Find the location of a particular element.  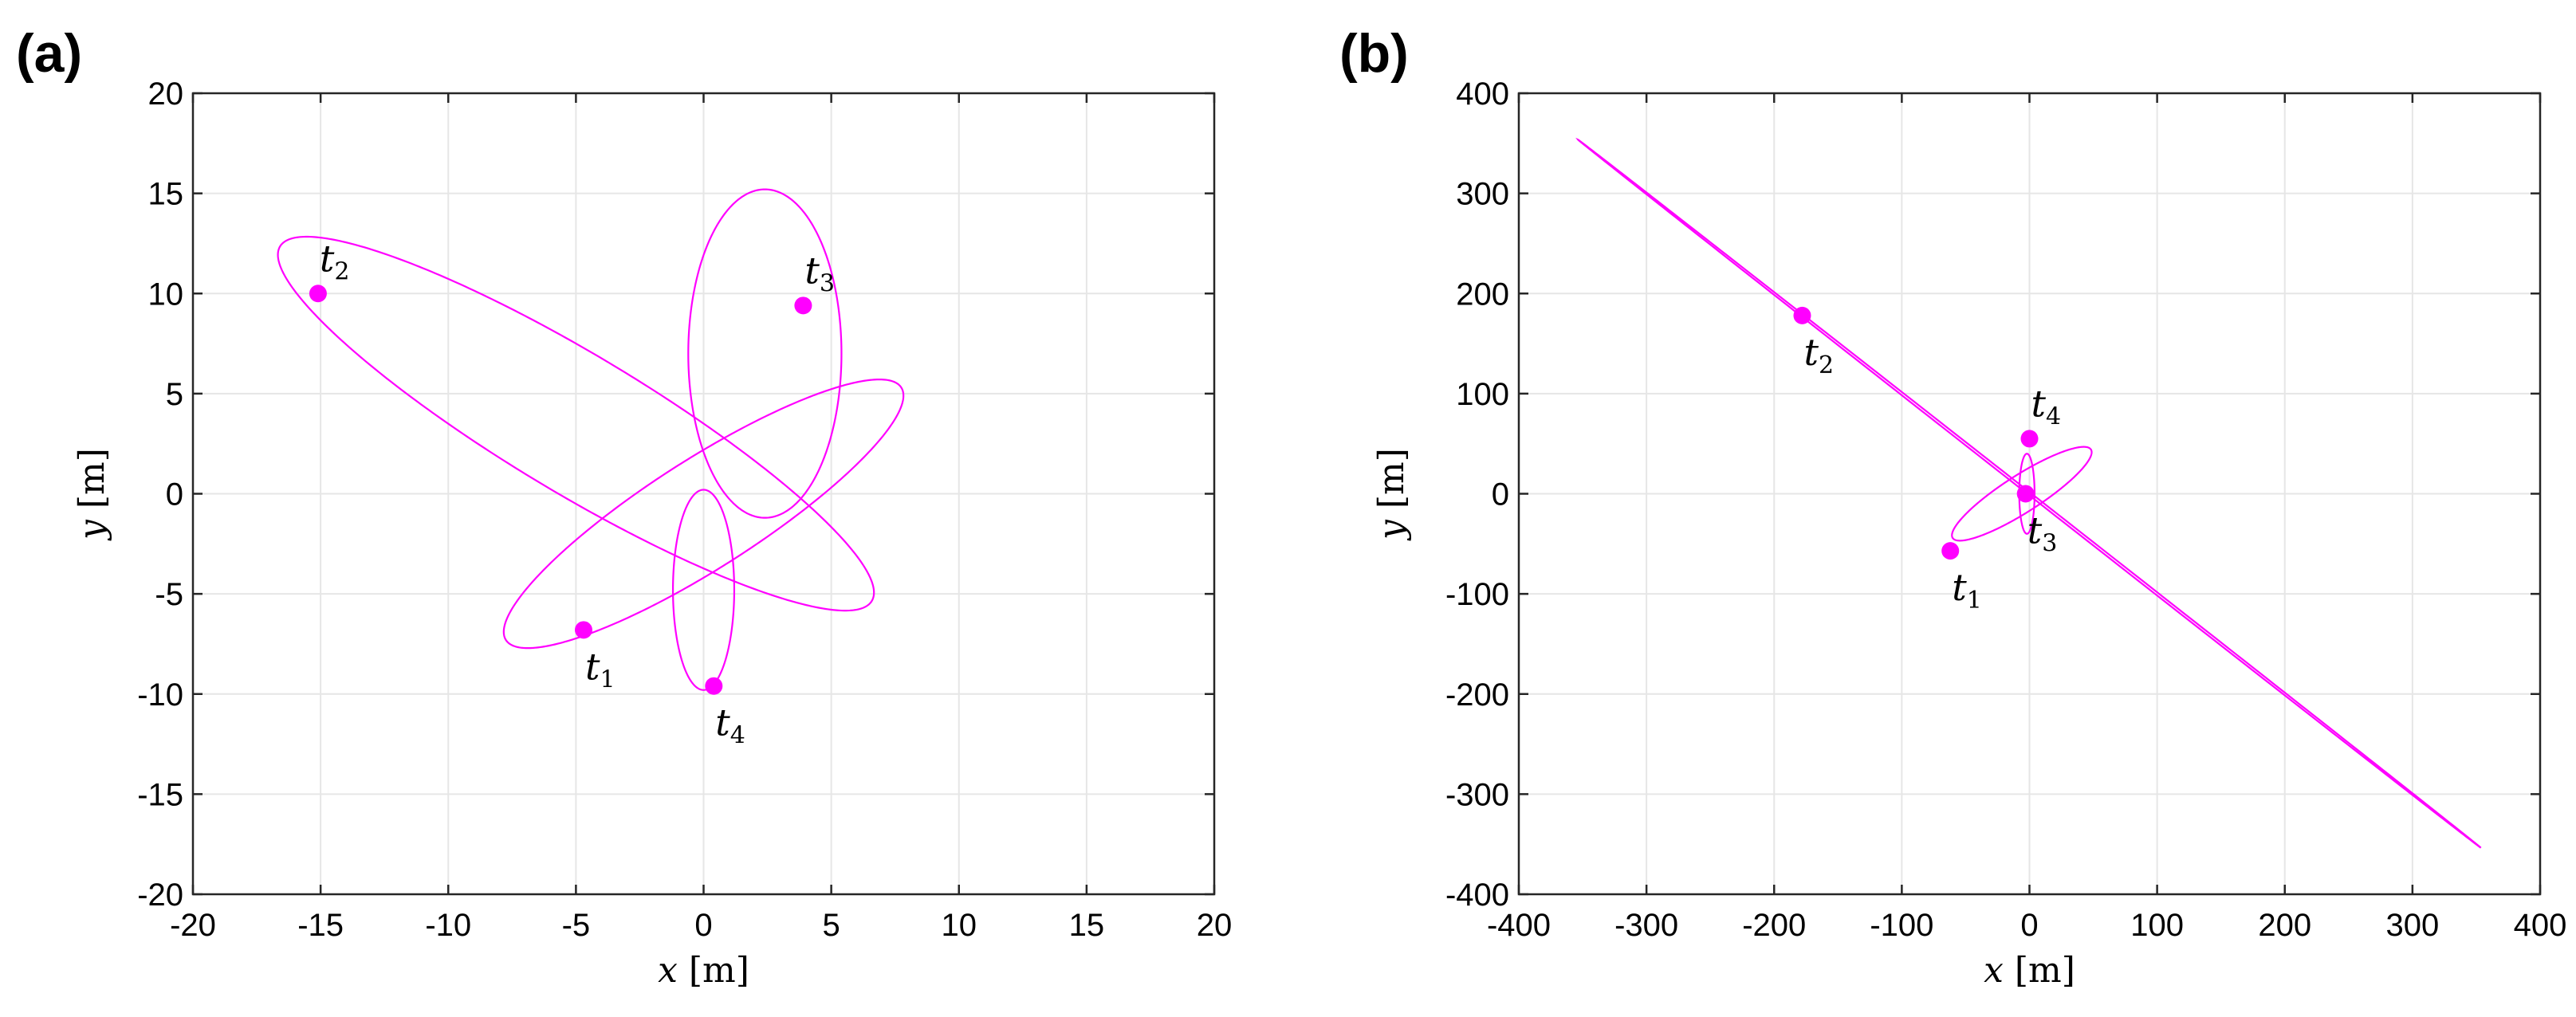

x-tick-label: 400 is located at coordinates (2540, 925).